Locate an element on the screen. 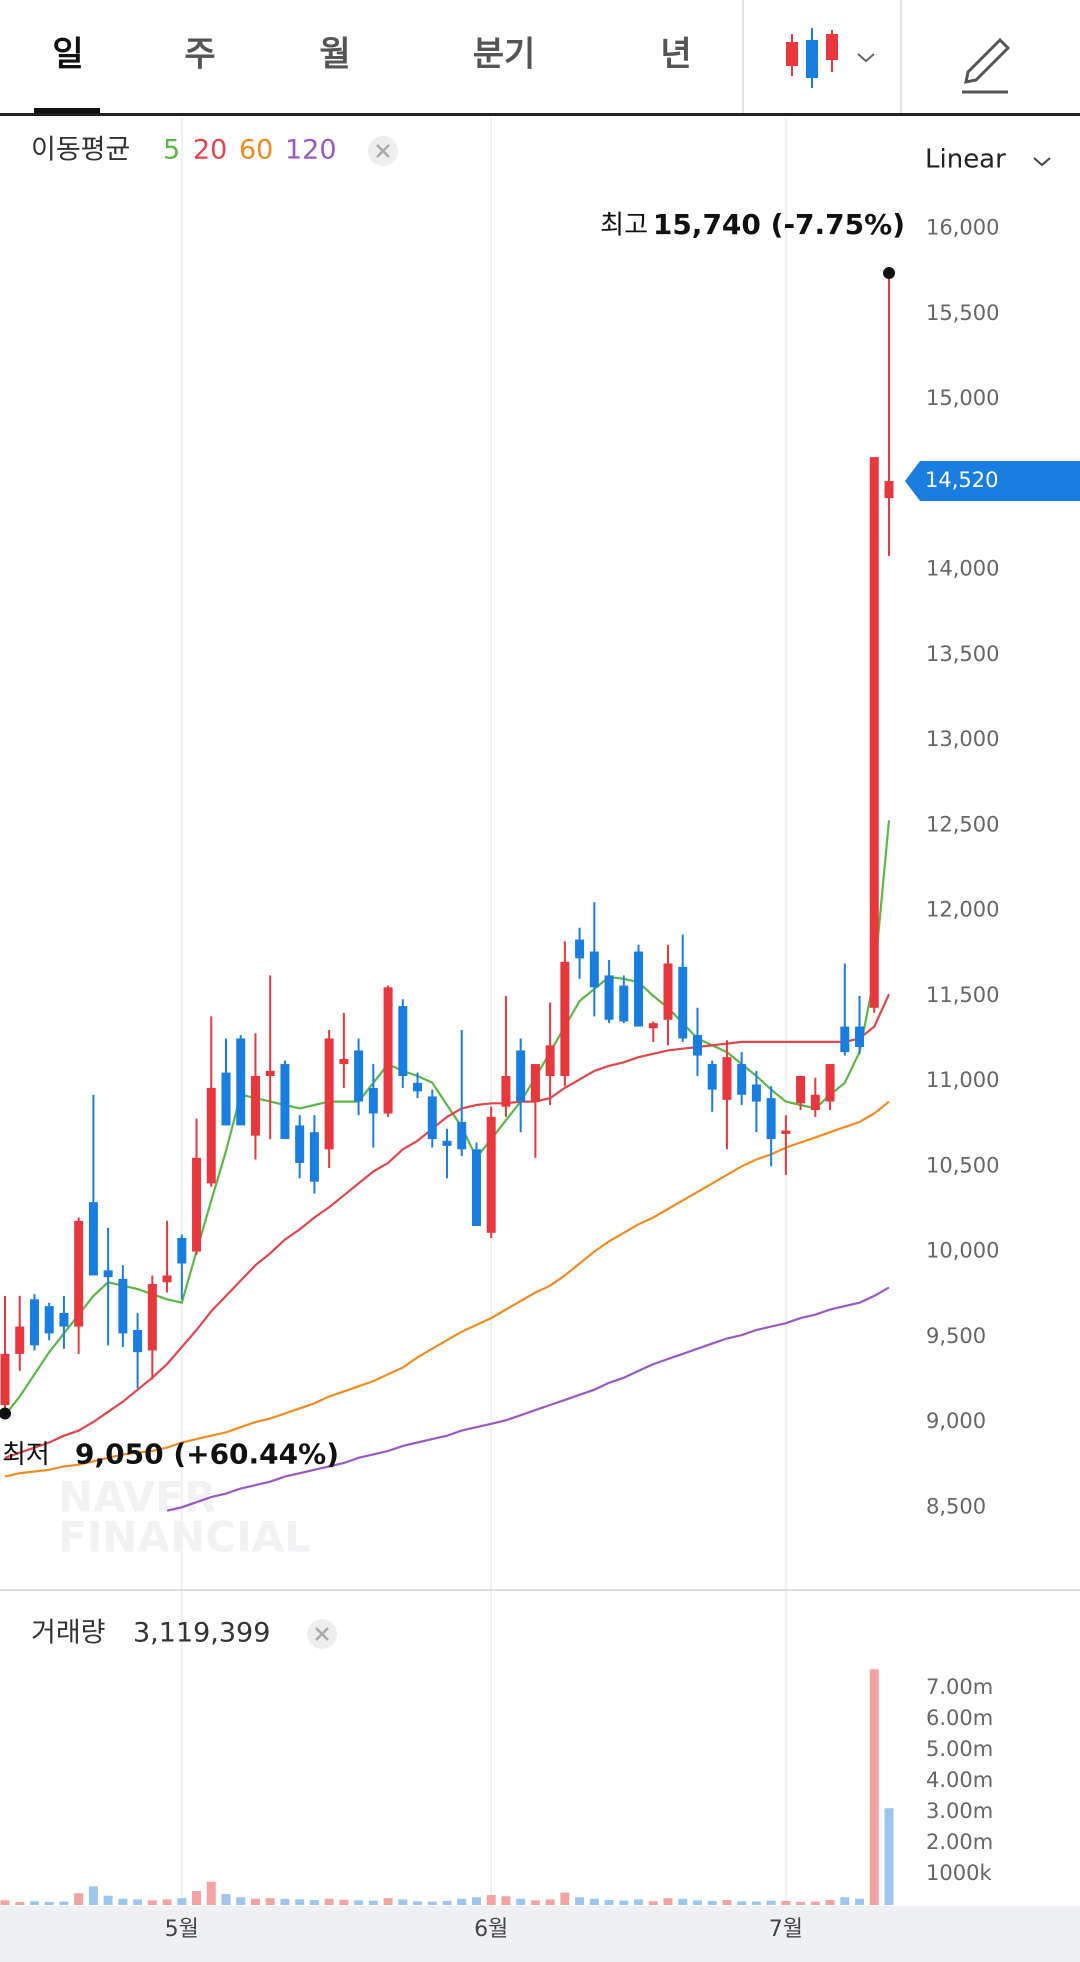 The image size is (1080, 1962). volume-title: 거래량 is located at coordinates (68, 1633).